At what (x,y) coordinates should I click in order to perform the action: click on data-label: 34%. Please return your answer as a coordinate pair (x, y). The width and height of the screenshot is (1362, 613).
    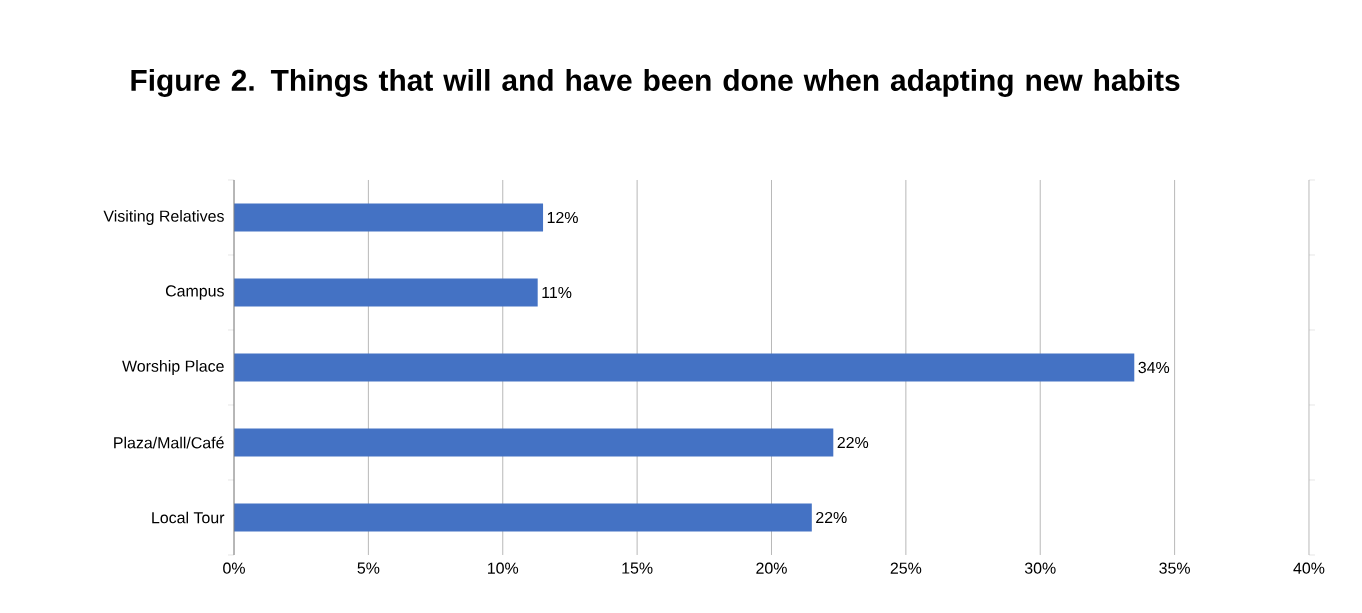
    Looking at the image, I should click on (1154, 367).